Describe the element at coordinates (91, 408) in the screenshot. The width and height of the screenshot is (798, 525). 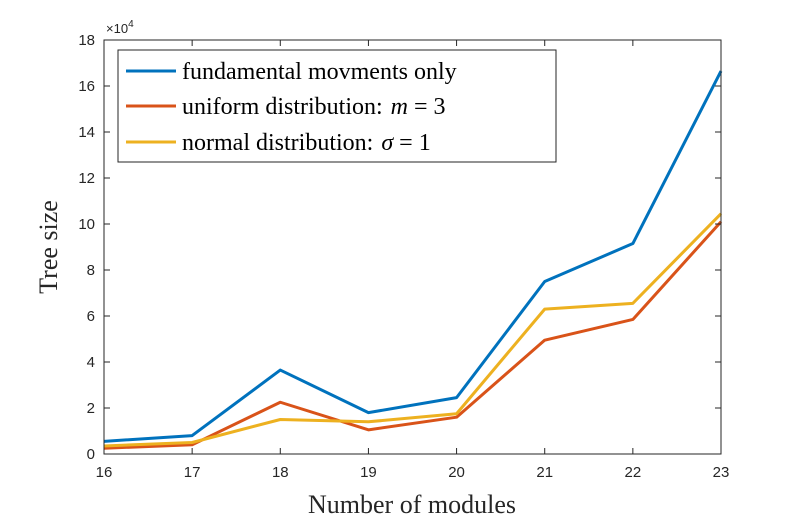
I see `y-tick-label: 2` at that location.